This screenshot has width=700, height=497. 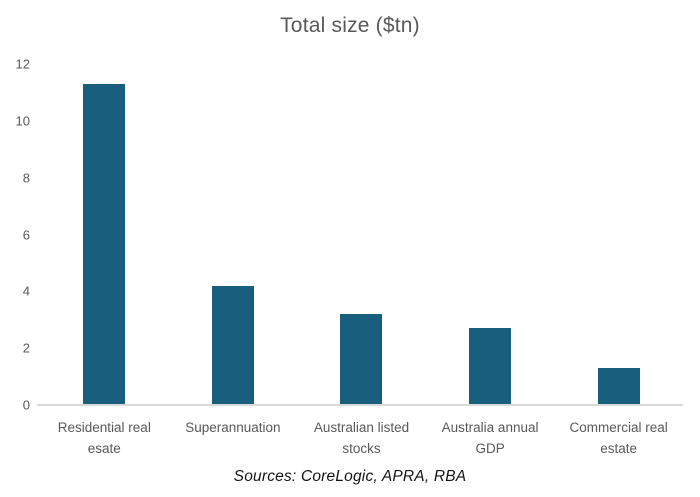 I want to click on bar-australian-listed-stocks, so click(x=361, y=359).